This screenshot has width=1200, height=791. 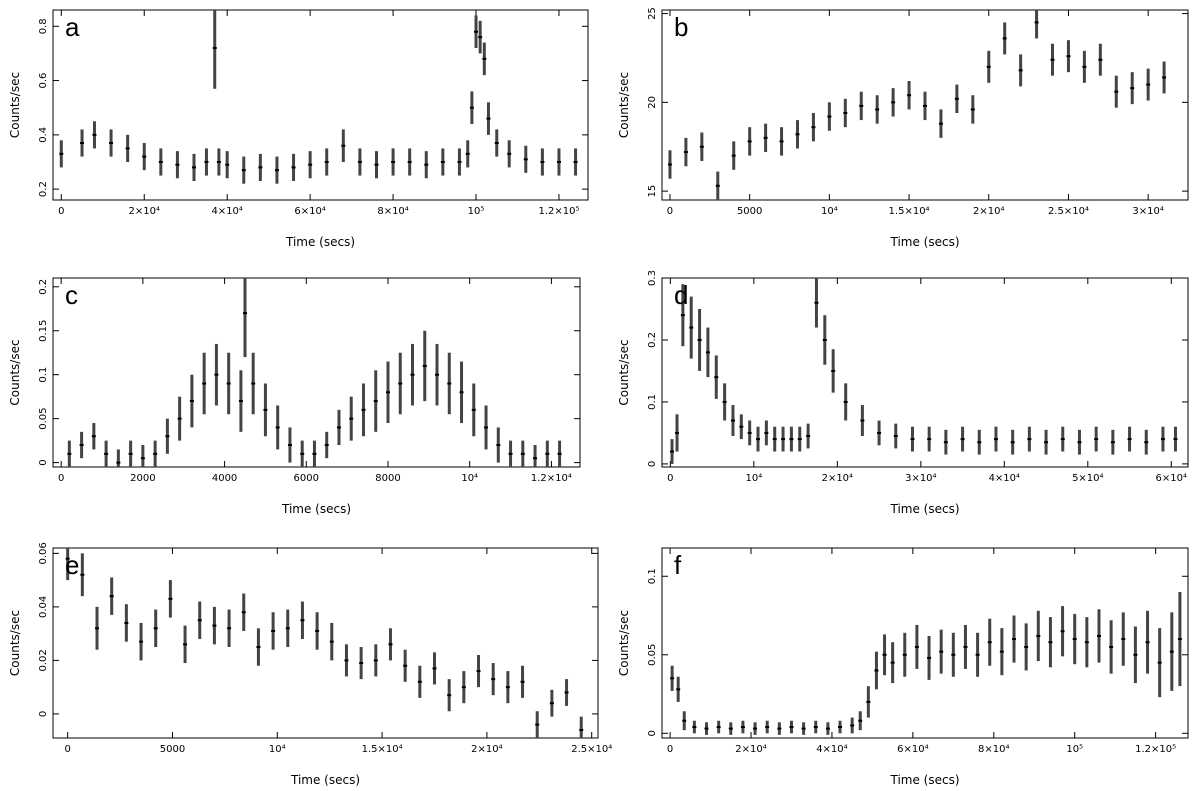 I want to click on panel-letter: a, so click(x=72, y=27).